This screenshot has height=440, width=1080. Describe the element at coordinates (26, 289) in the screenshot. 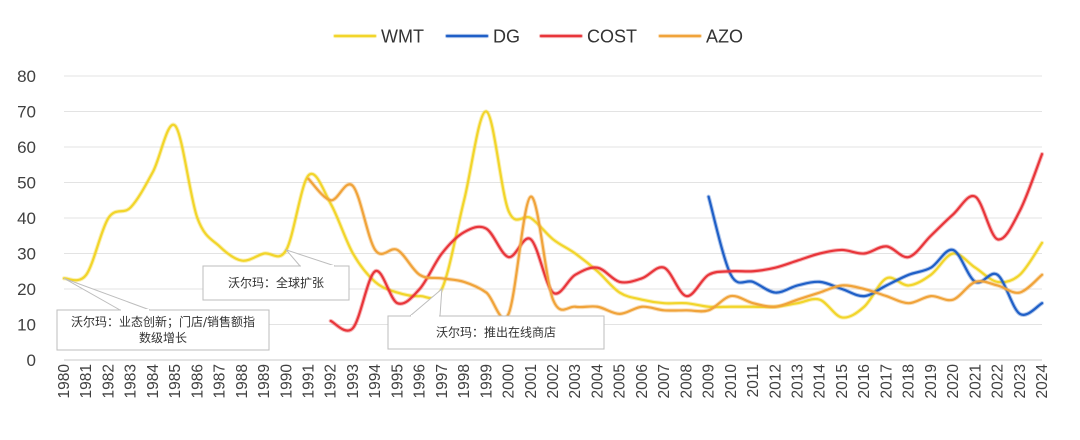

I see `y-tick-label: 20` at that location.